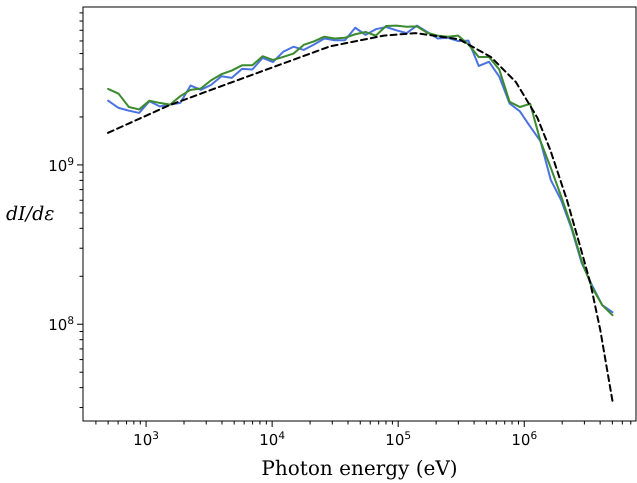 The image size is (637, 483). What do you see at coordinates (272, 439) in the screenshot?
I see `x-tick-label: 10$^{4}$` at bounding box center [272, 439].